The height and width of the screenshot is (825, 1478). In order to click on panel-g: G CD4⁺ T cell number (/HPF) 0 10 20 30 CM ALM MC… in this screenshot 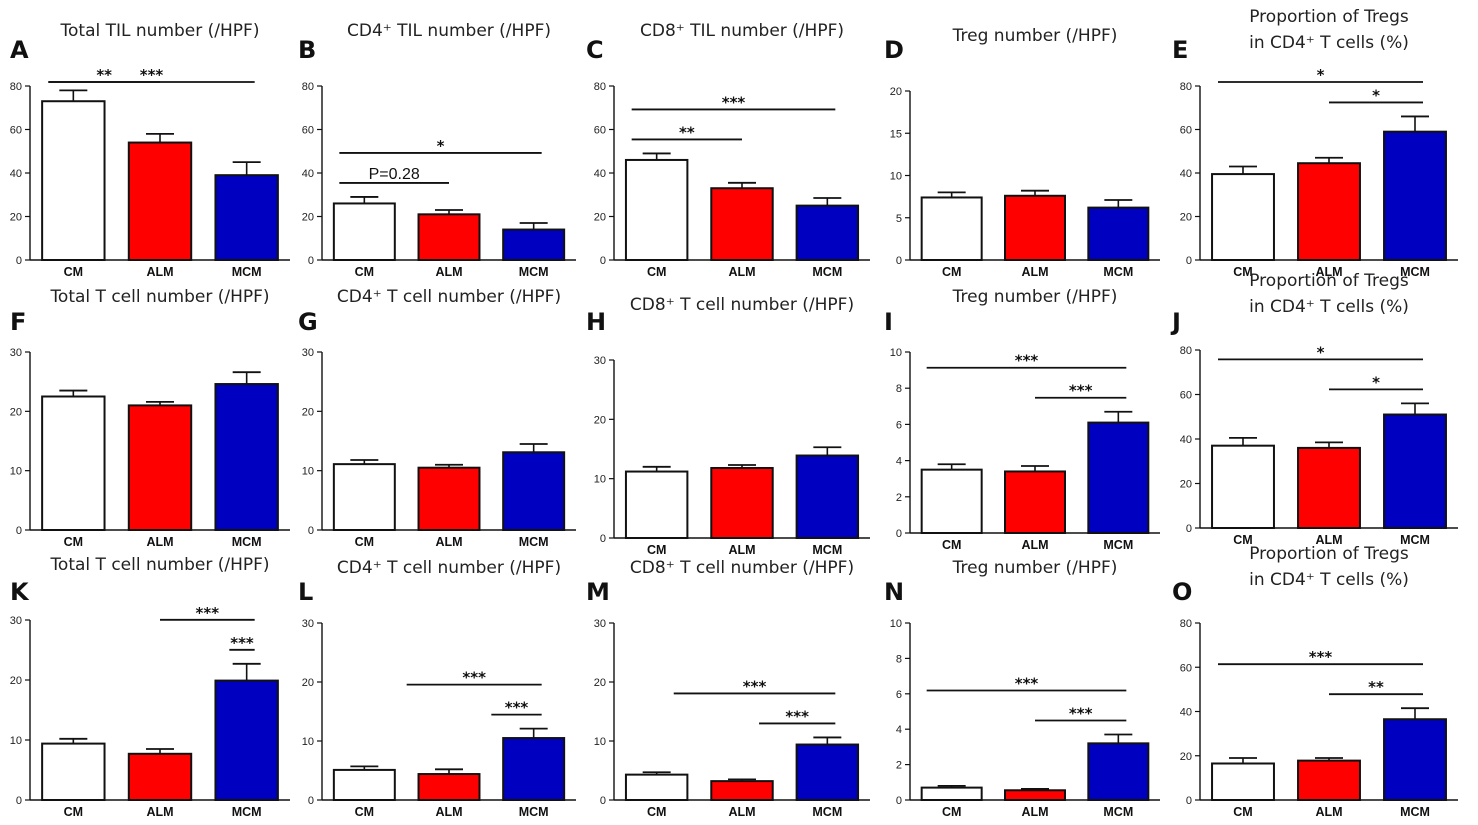, I will do `click(437, 418)`.